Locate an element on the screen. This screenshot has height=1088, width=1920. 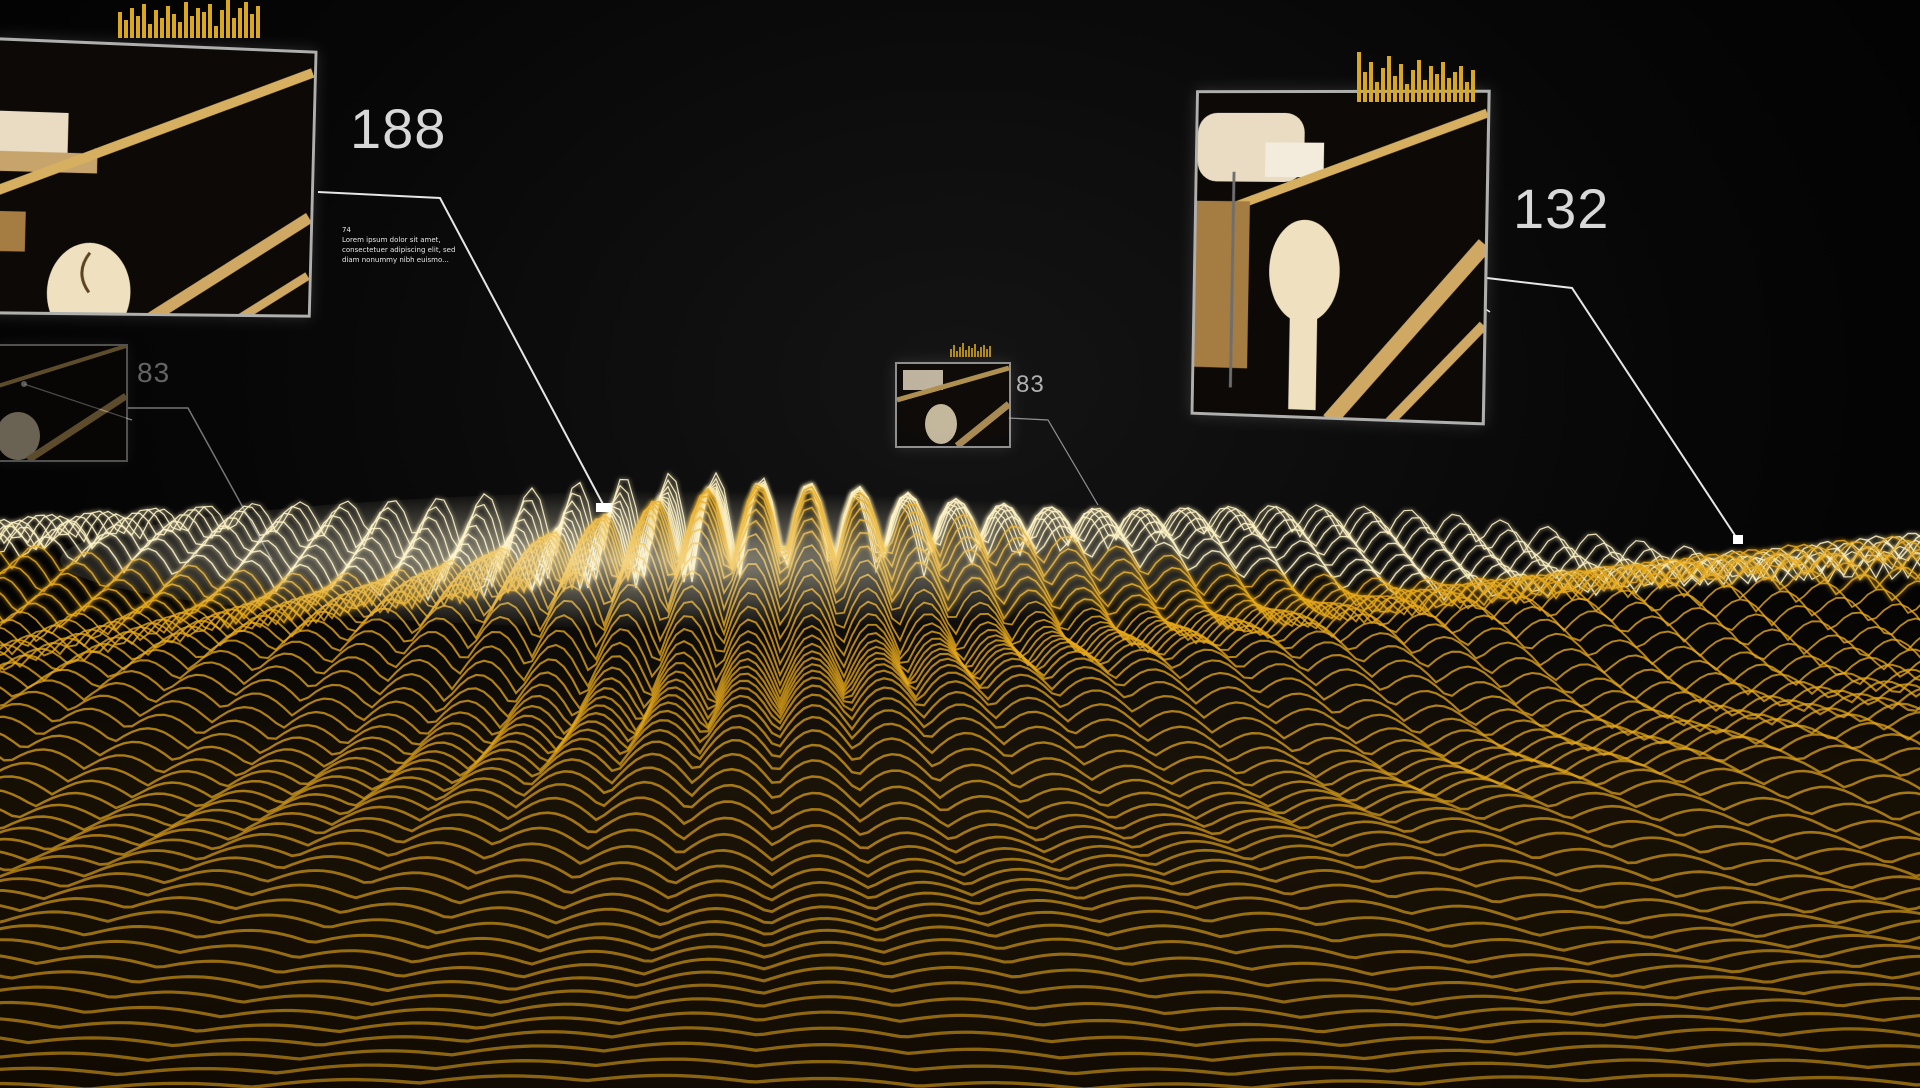
video-panel-left-large is located at coordinates (158, 177).